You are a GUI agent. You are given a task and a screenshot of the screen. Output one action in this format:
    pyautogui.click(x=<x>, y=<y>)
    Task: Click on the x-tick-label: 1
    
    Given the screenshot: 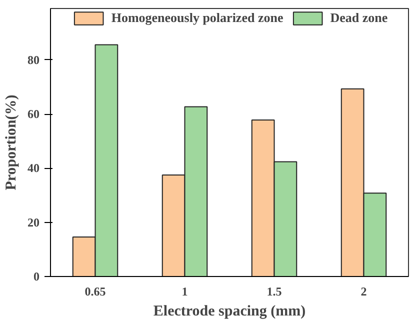 What is the action you would take?
    pyautogui.click(x=185, y=291)
    